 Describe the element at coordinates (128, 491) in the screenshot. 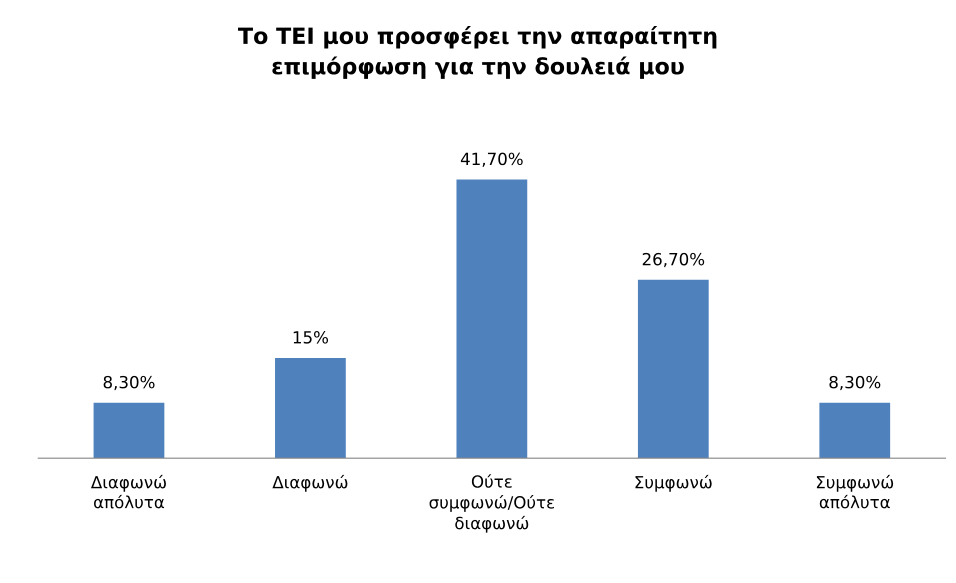

I see `x-tick-label: Διαφωνώ απόλυτα` at that location.